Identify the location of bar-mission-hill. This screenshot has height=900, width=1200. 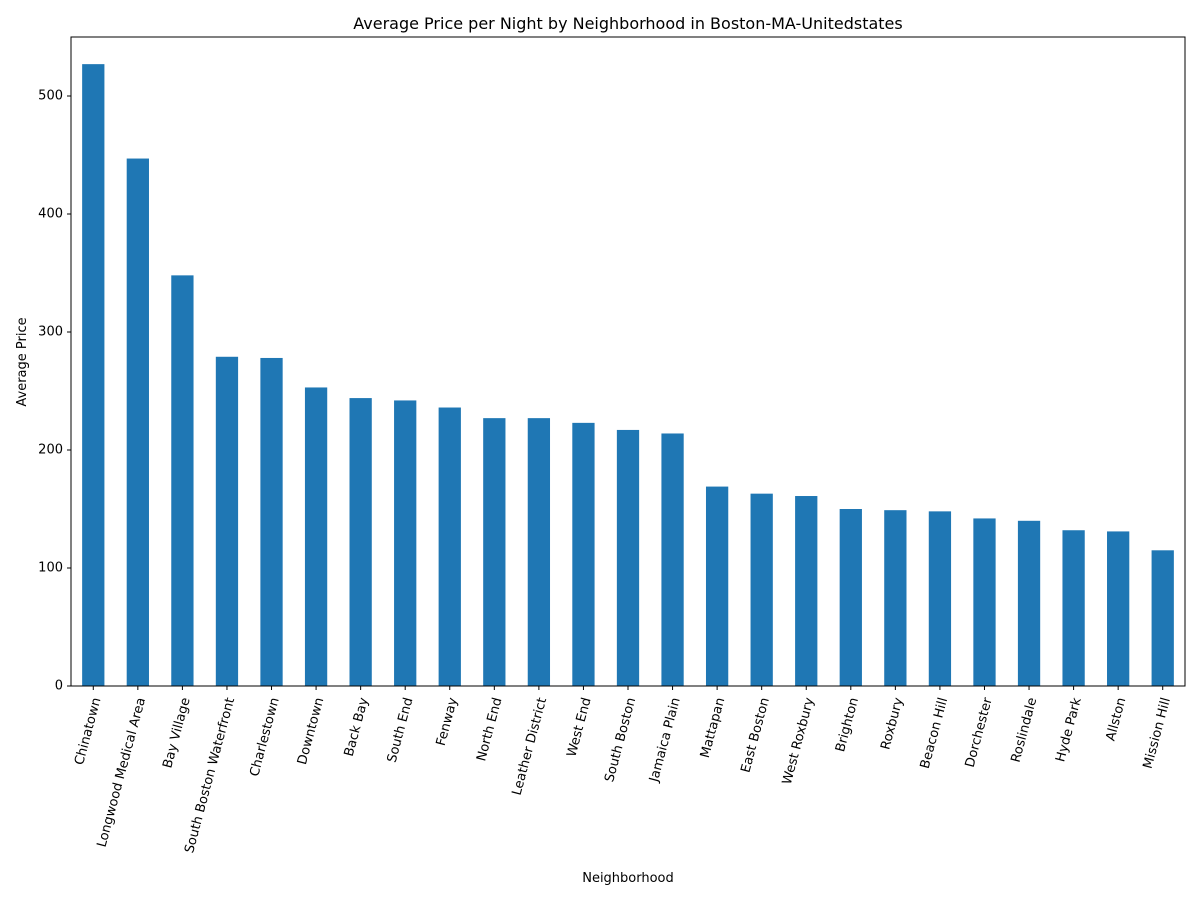
(1162, 618).